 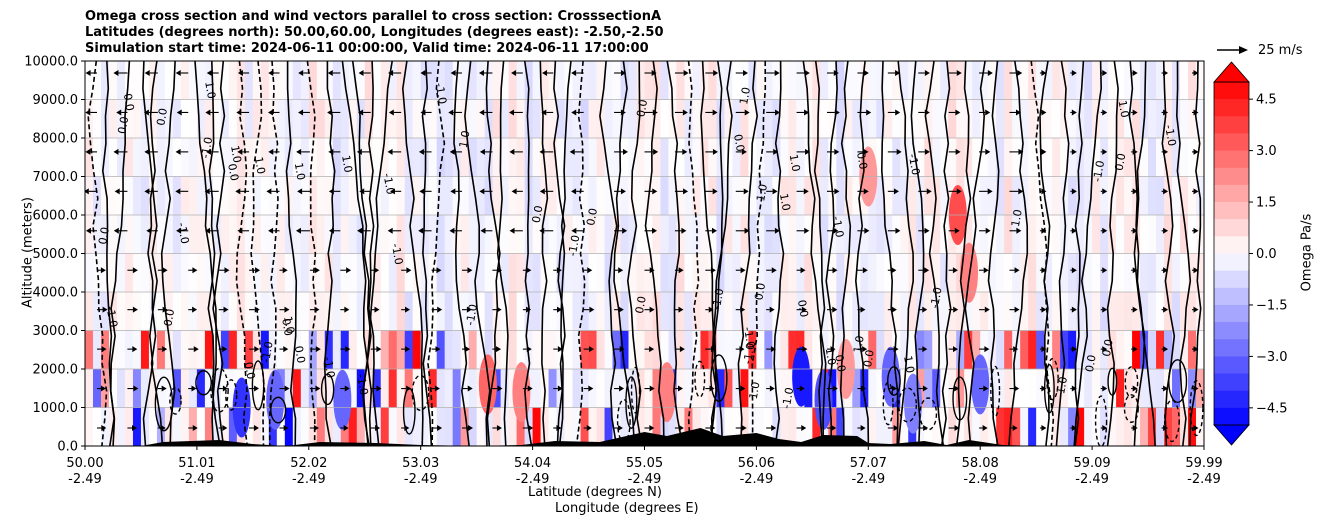 I want to click on y-tick-label: 9000.0, so click(x=56, y=100).